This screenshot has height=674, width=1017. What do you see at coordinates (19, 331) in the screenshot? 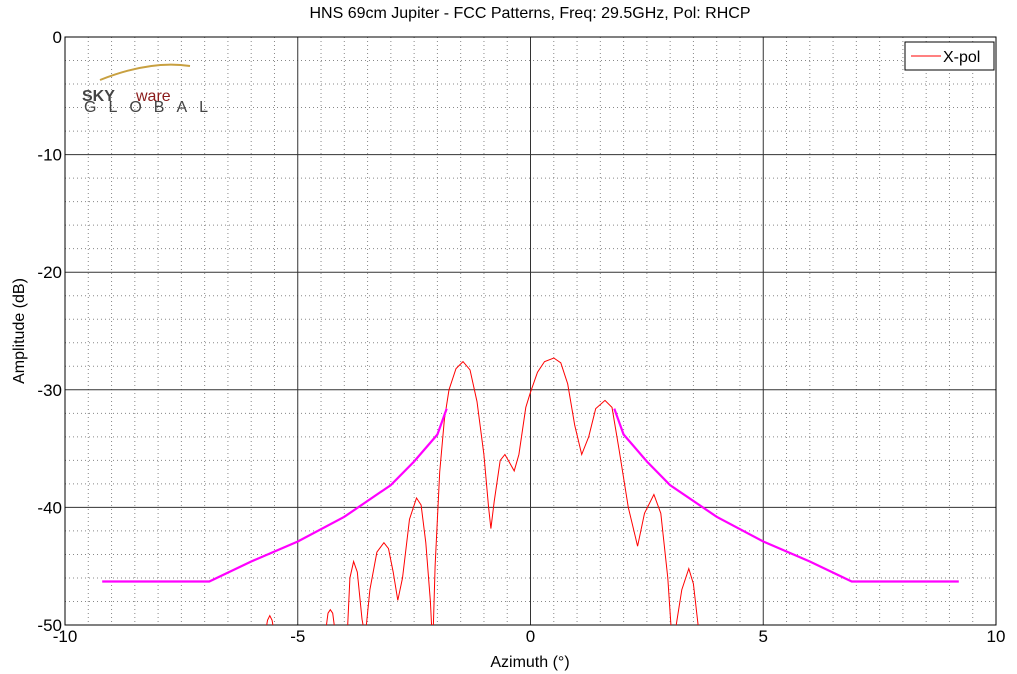
I see `y-axis-label: Amplitude (dB)` at bounding box center [19, 331].